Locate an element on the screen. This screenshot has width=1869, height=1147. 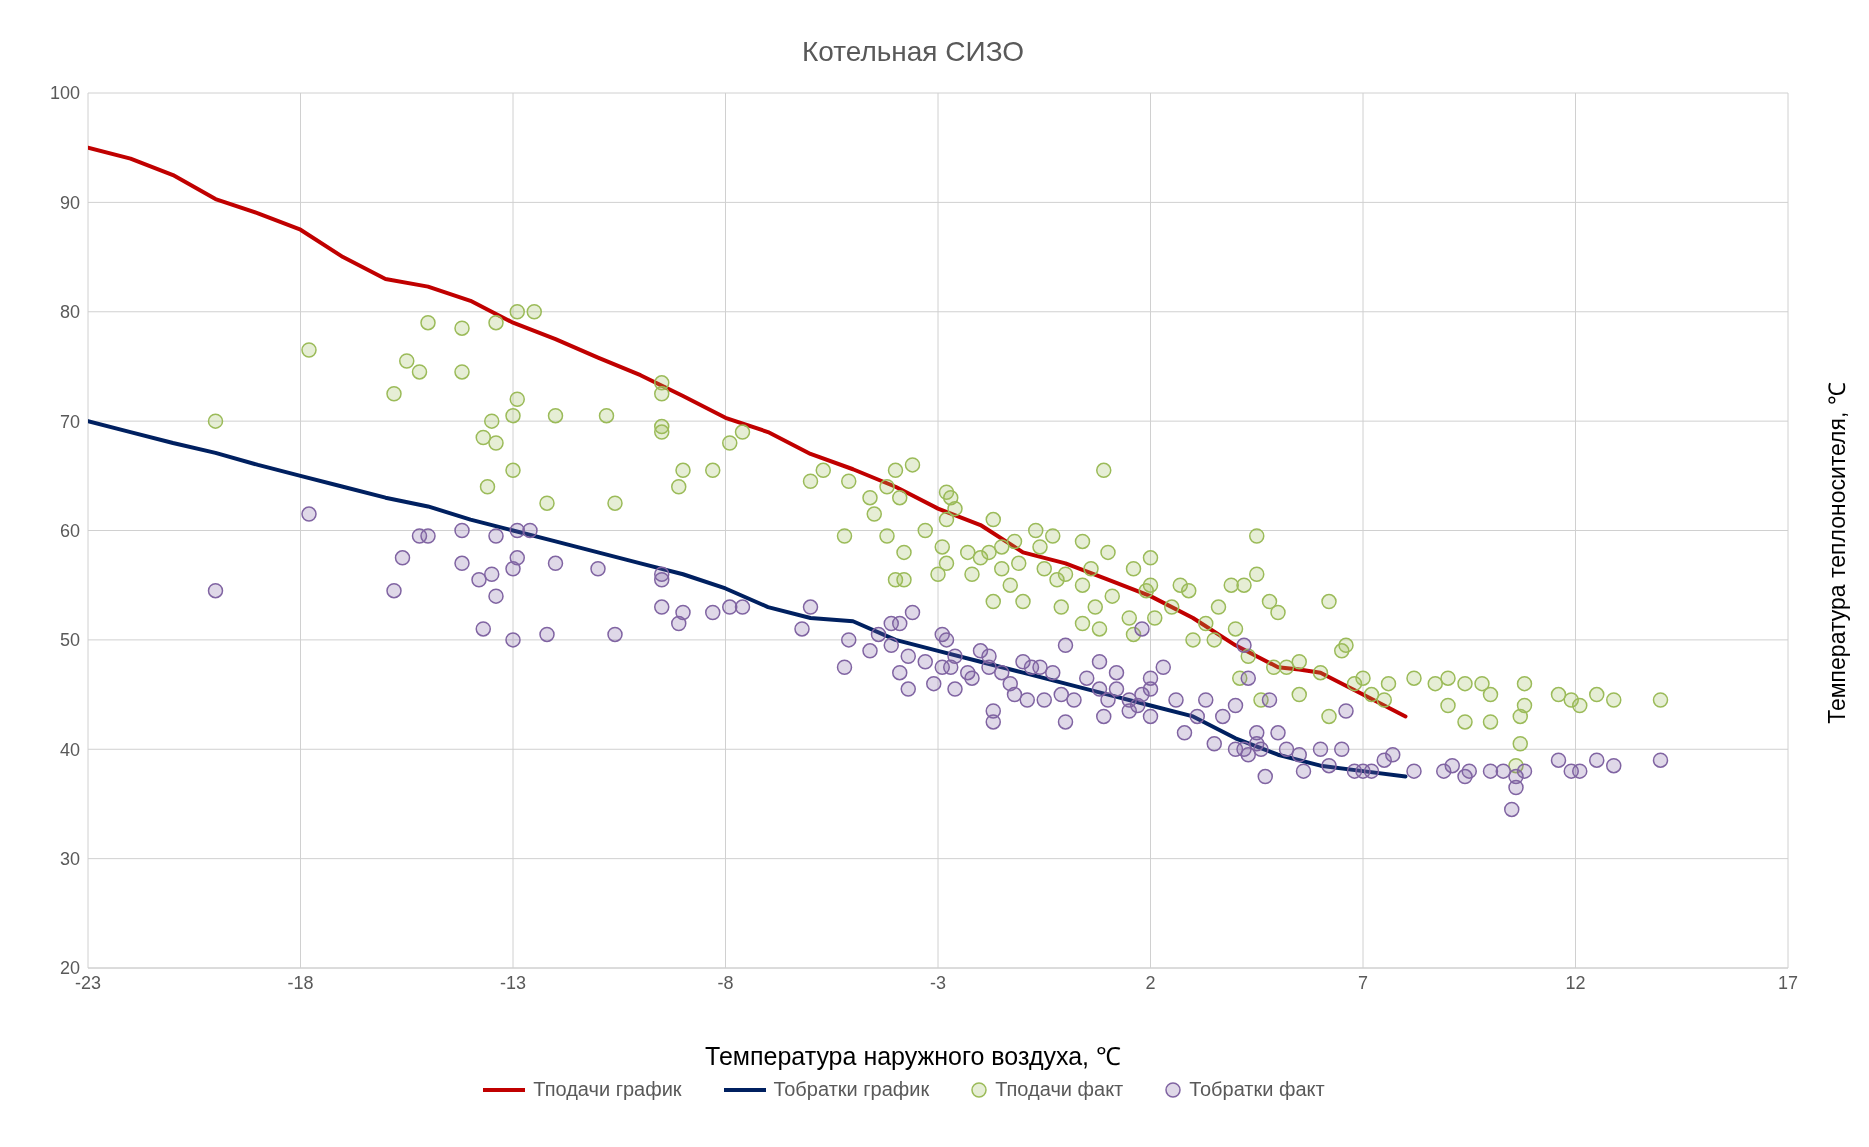
chart-title: Котельная СИЗО is located at coordinates (912, 52).